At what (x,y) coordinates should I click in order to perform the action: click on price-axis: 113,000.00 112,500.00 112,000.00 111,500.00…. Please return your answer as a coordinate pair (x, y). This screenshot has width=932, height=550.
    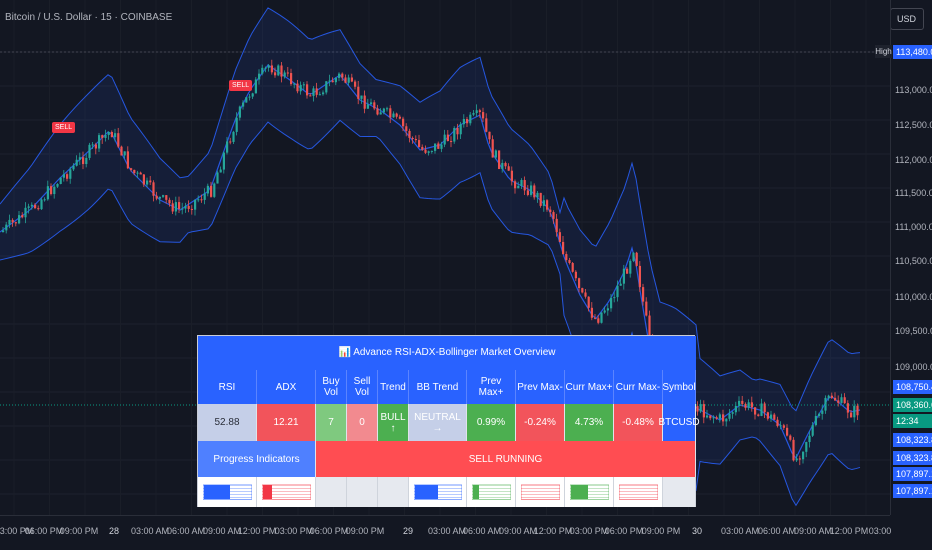
    Looking at the image, I should click on (911, 257).